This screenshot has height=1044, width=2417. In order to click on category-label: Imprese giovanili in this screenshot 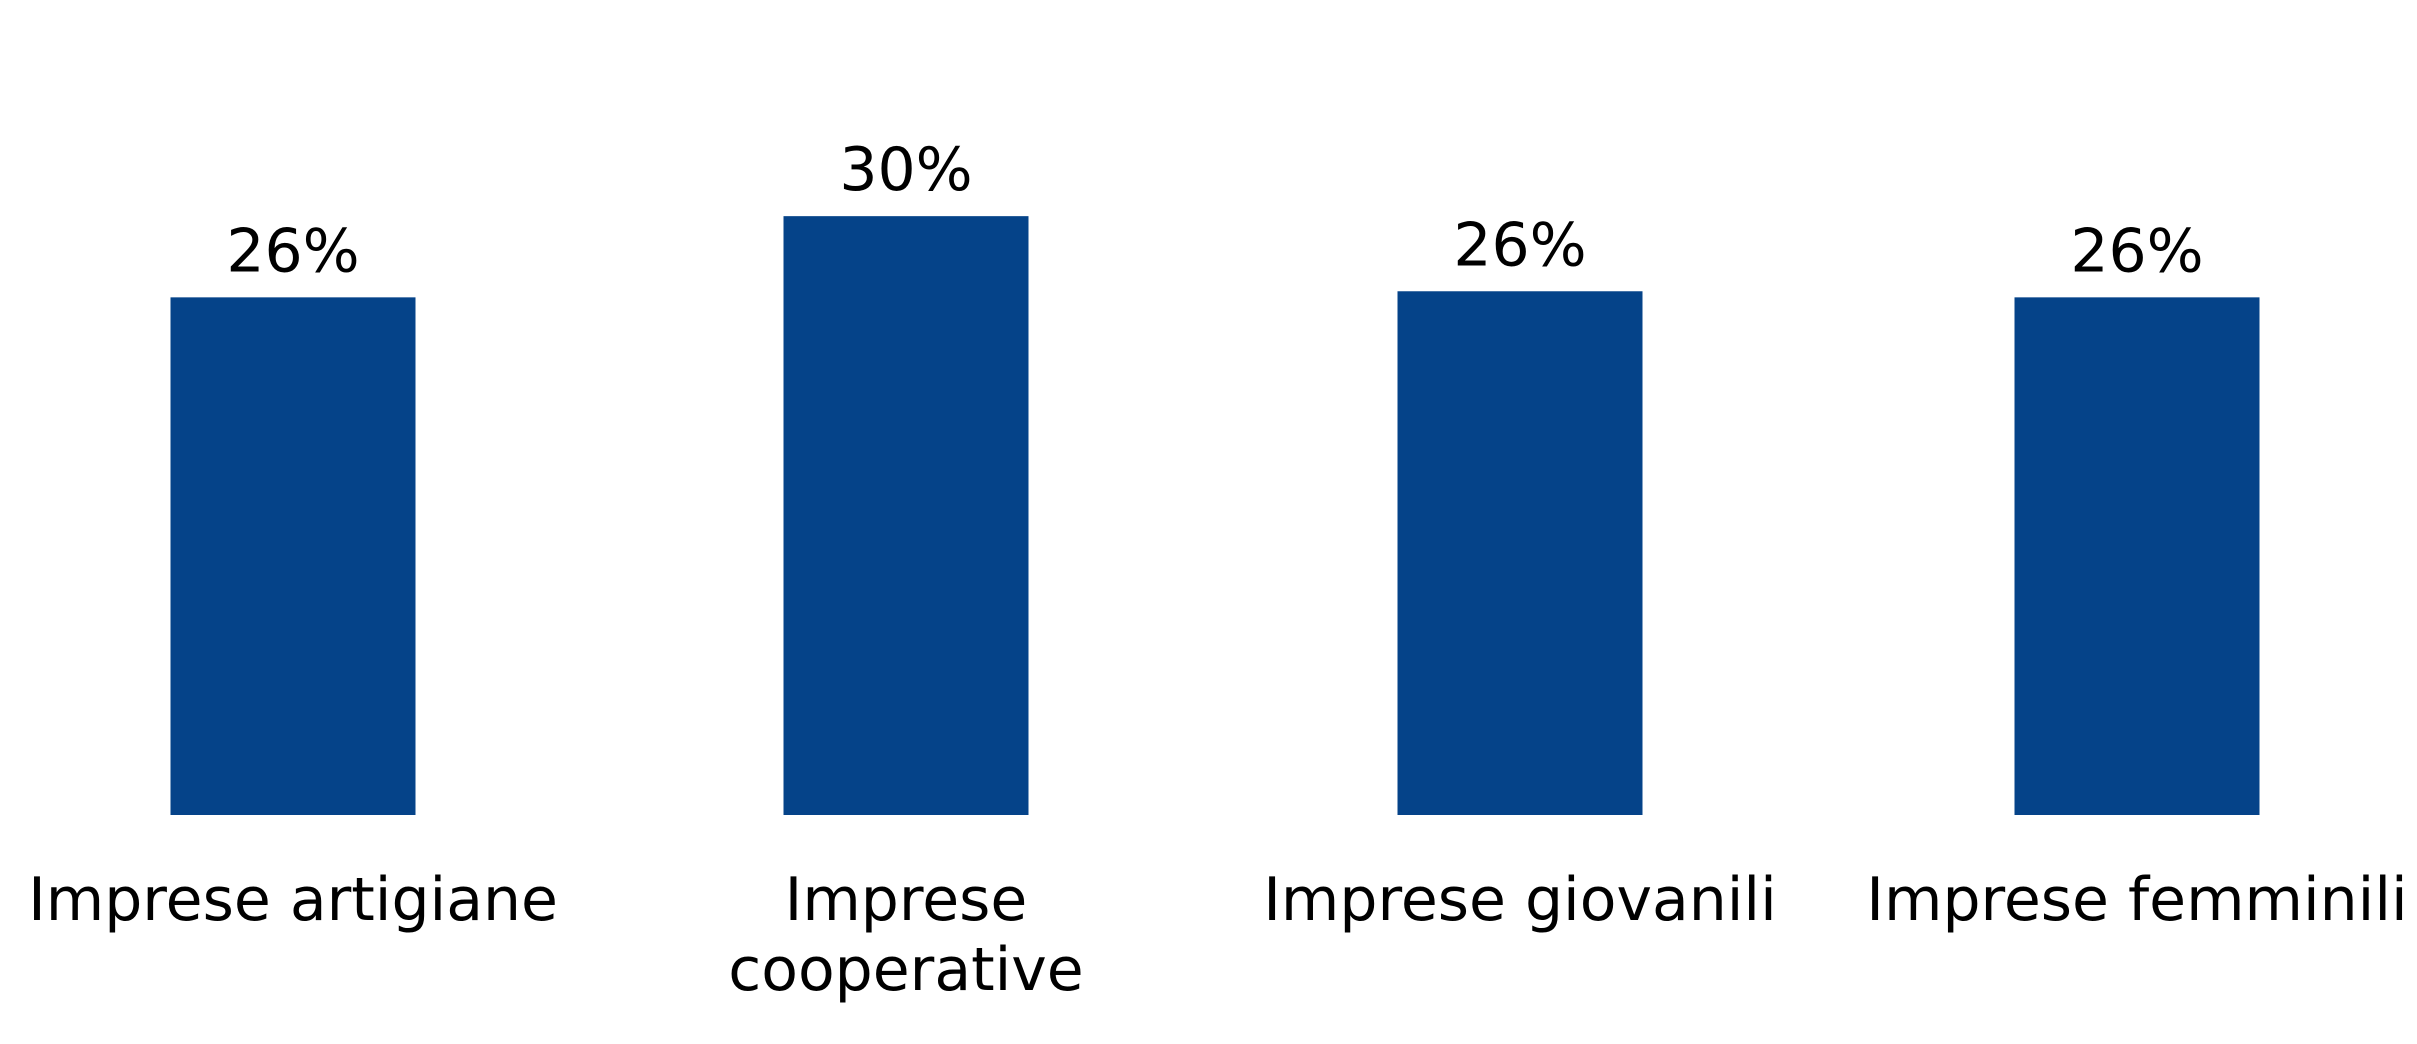, I will do `click(1520, 900)`.